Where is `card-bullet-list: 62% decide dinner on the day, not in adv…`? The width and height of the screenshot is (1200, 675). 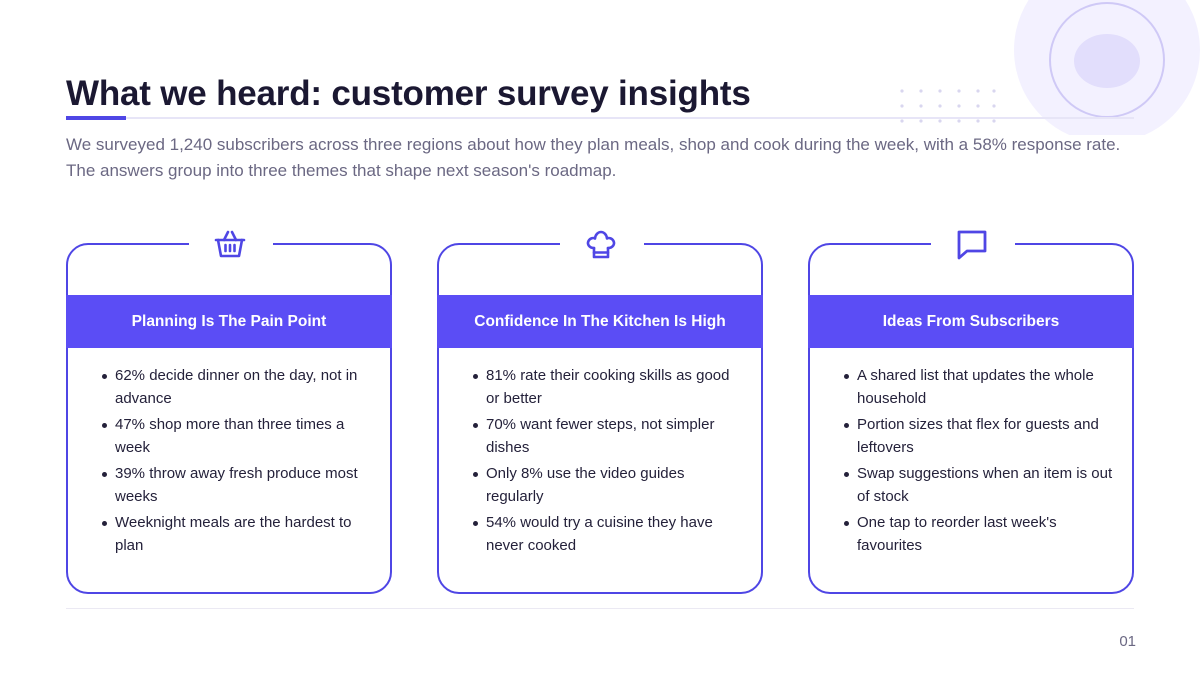 card-bullet-list: 62% decide dinner on the day, not in adv… is located at coordinates (237, 463).